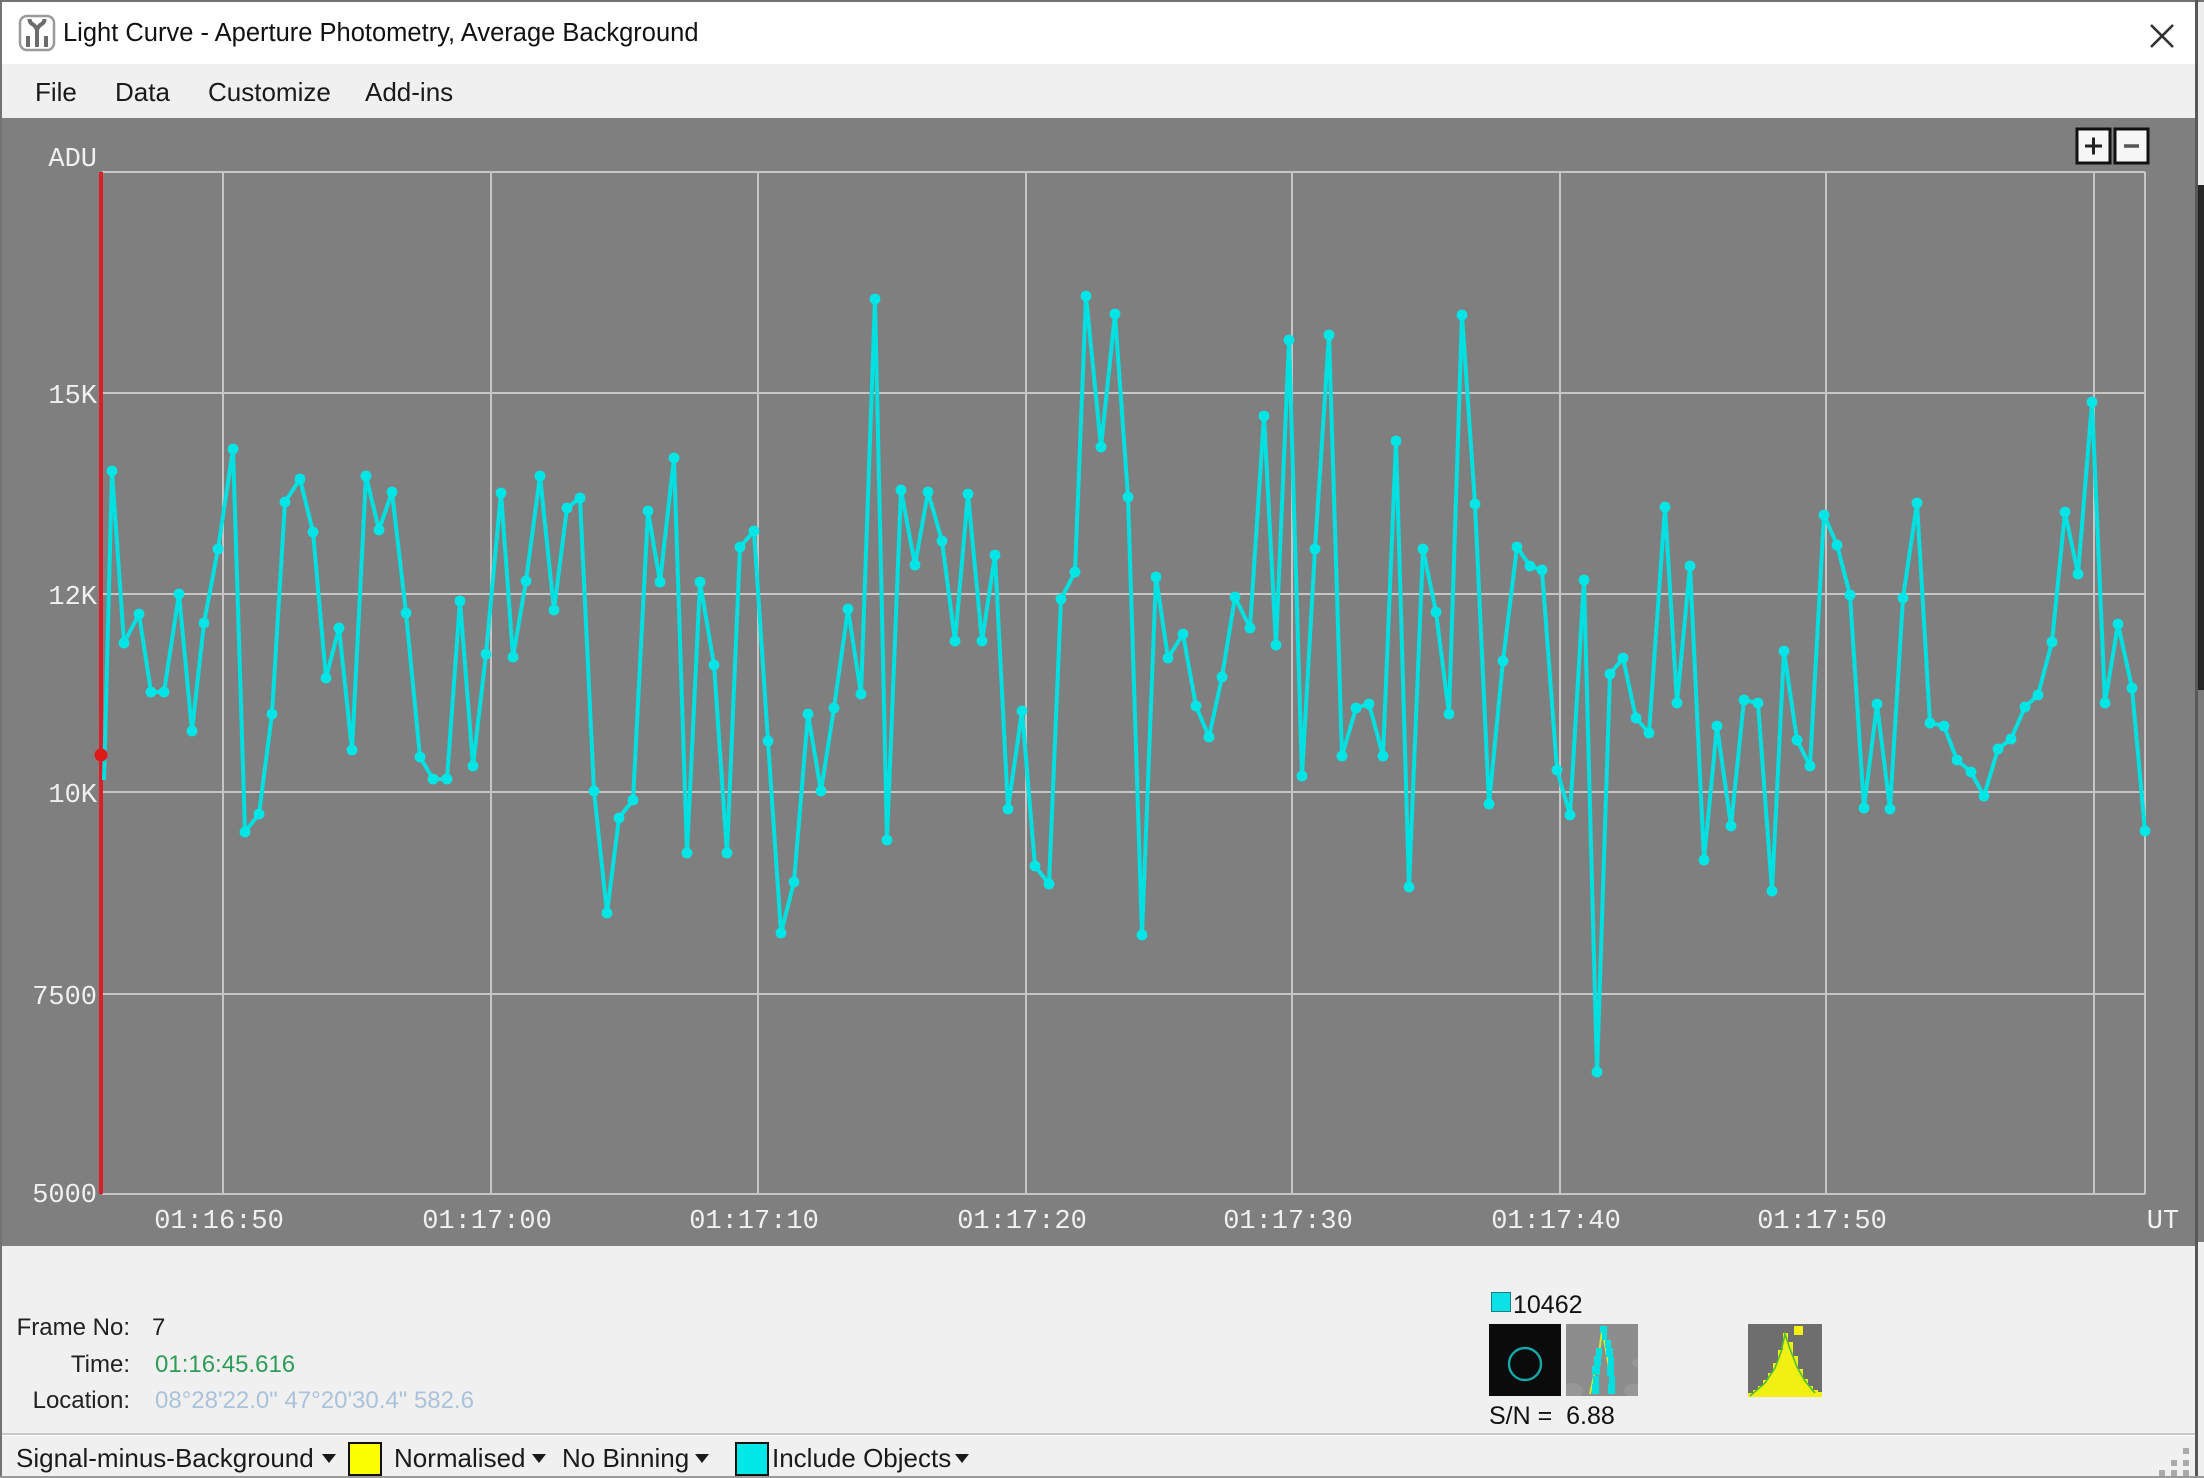 The width and height of the screenshot is (2204, 1478). Describe the element at coordinates (487, 1222) in the screenshot. I see `svg-text: 01:17:00` at that location.